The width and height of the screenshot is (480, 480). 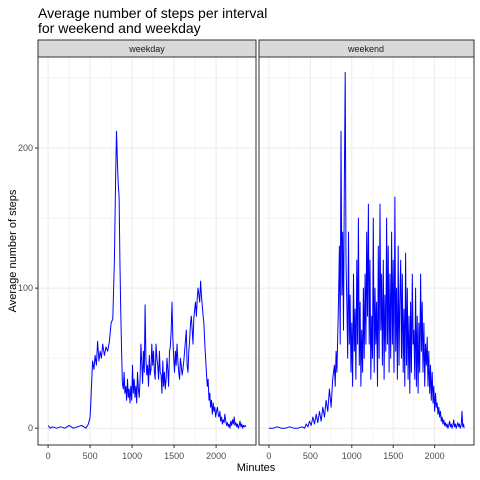 I want to click on y-tick-label: 200, so click(x=25, y=148).